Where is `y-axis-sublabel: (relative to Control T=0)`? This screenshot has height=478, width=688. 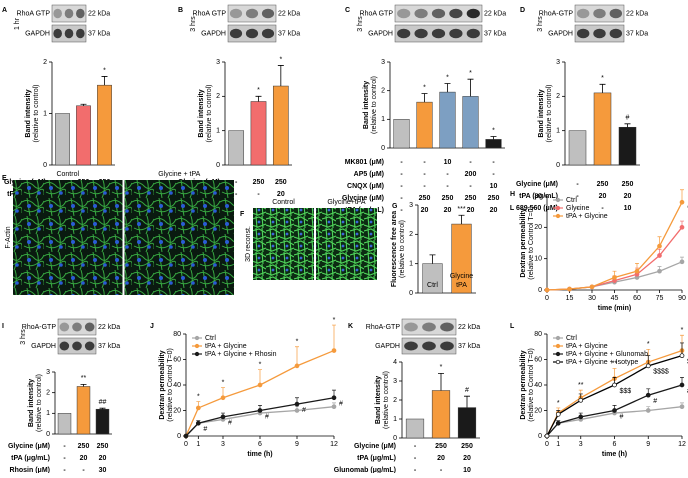 y-axis-sublabel: (relative to Control T=0) is located at coordinates (531, 243).